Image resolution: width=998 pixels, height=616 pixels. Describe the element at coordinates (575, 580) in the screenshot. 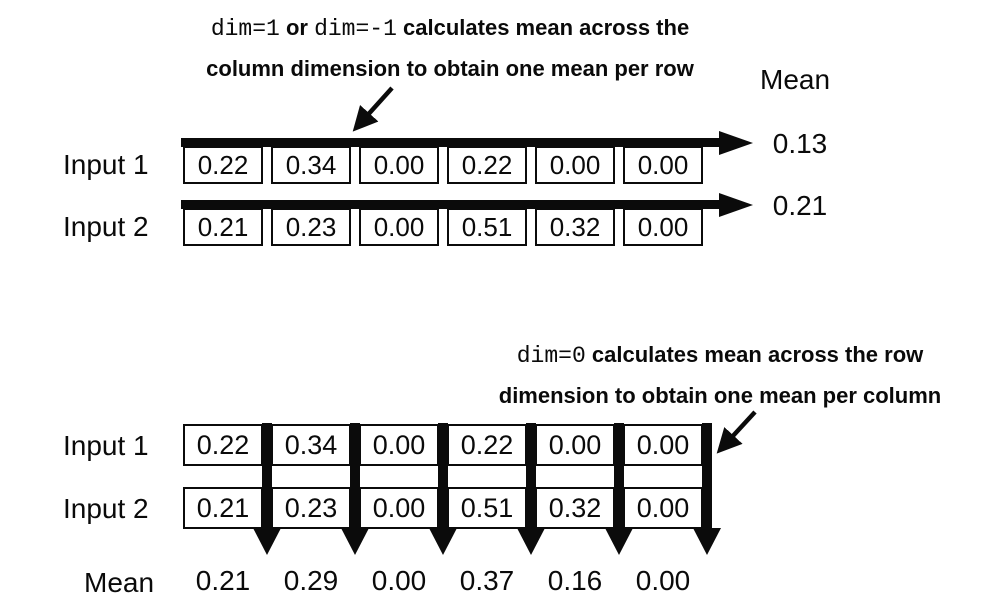

I see `col5-mean-value: 0.16` at that location.